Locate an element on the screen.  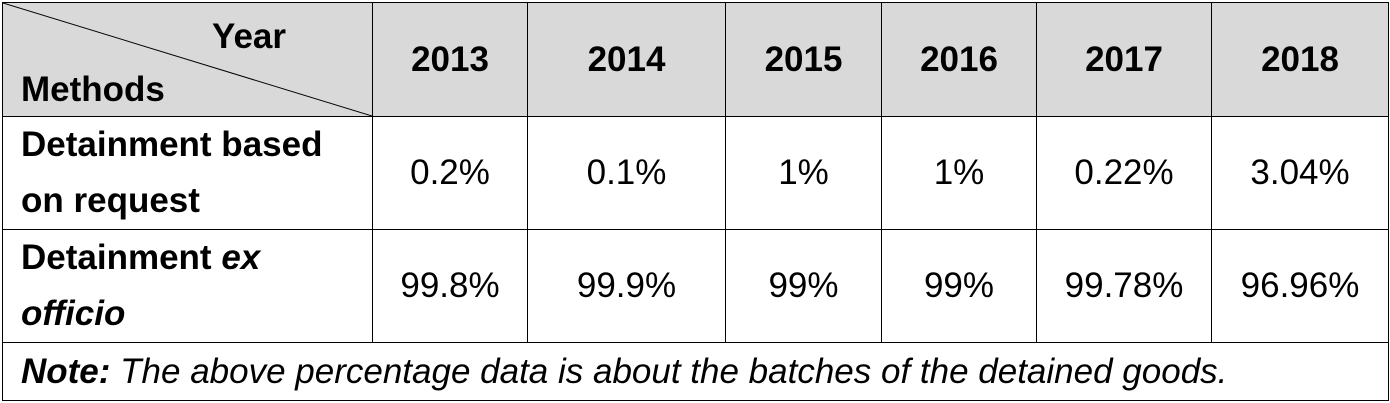
row-label-request: Detainment based on request is located at coordinates (187, 173).